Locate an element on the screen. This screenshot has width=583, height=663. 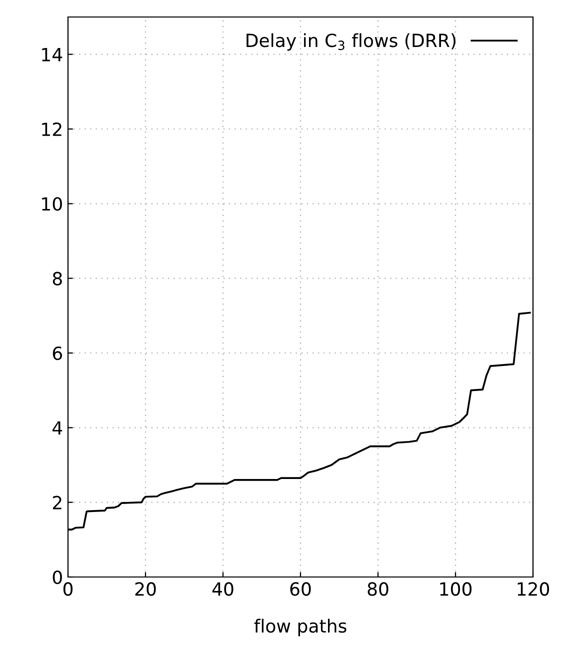
x-axis-title: flow paths is located at coordinates (300, 627).